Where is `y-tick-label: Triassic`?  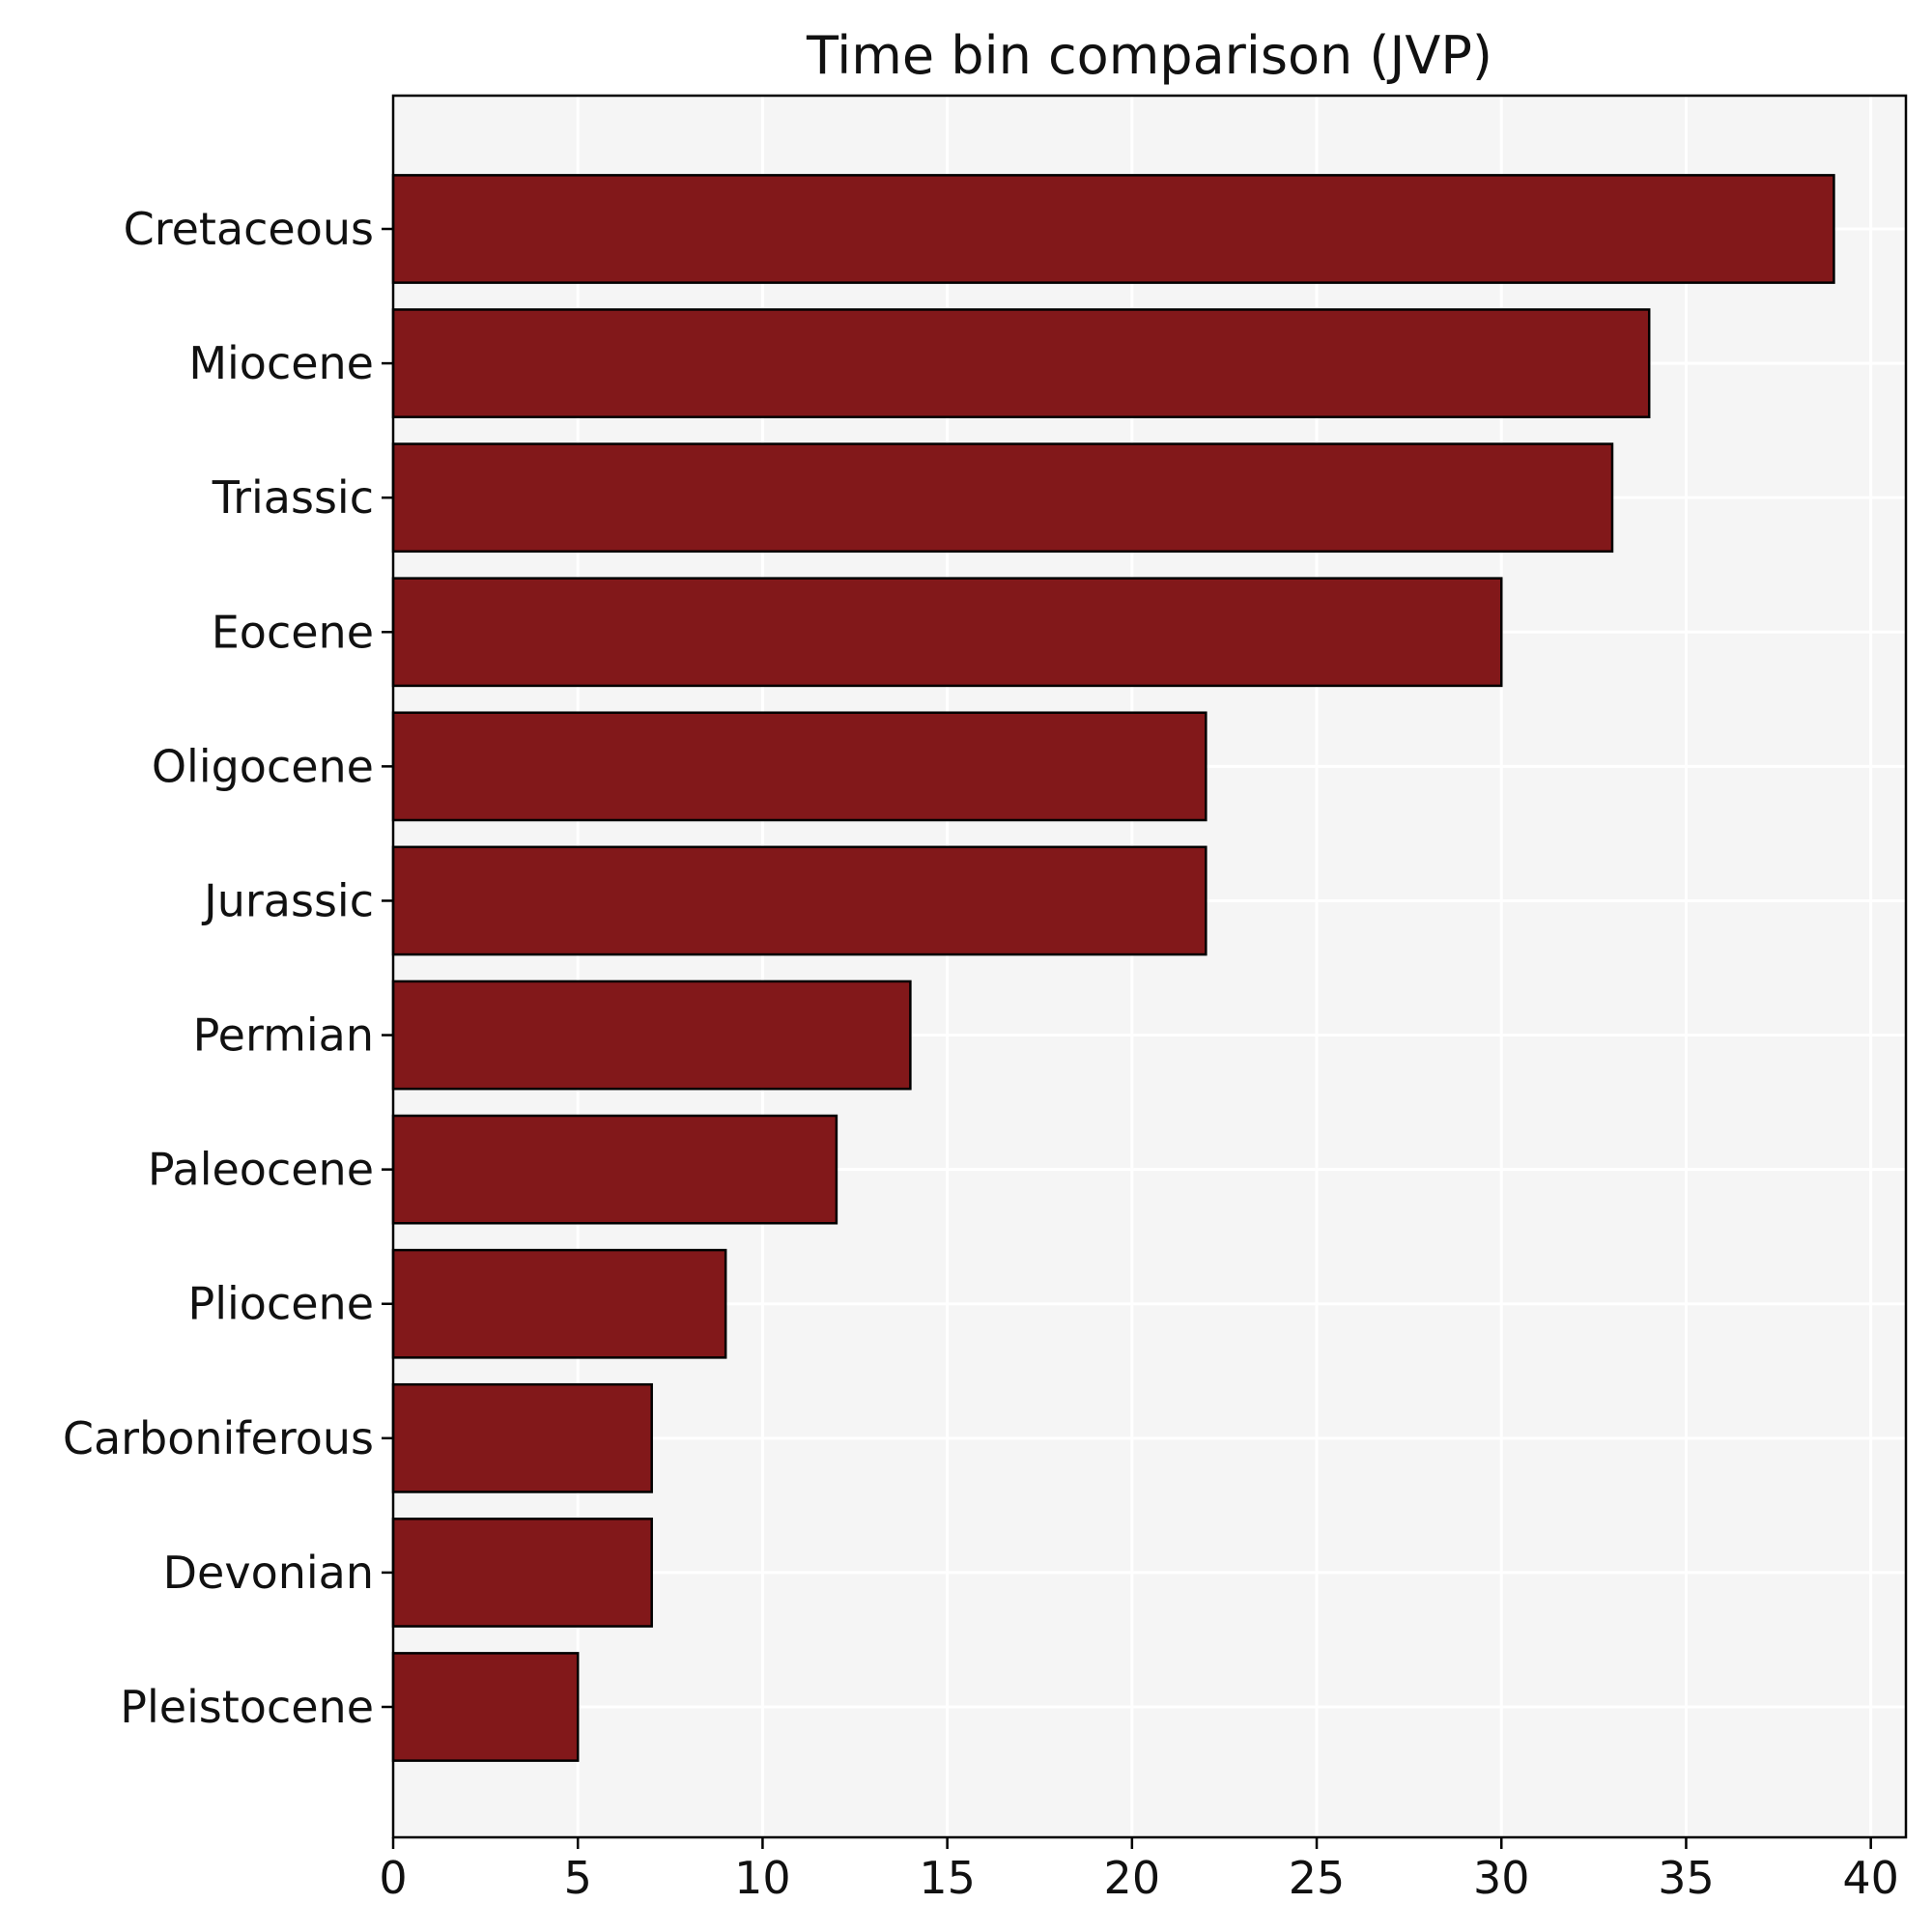 y-tick-label: Triassic is located at coordinates (293, 497).